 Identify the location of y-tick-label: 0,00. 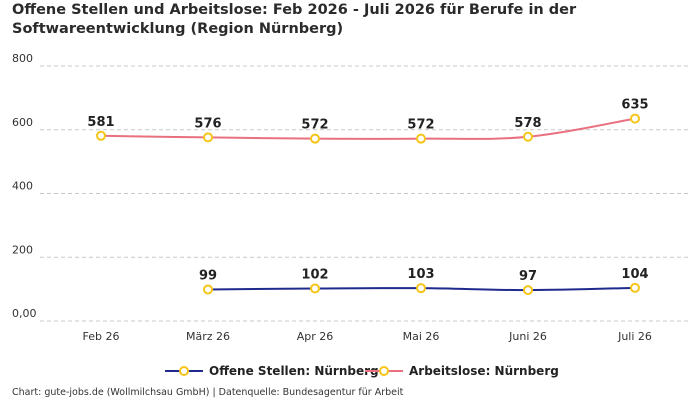
(24, 313).